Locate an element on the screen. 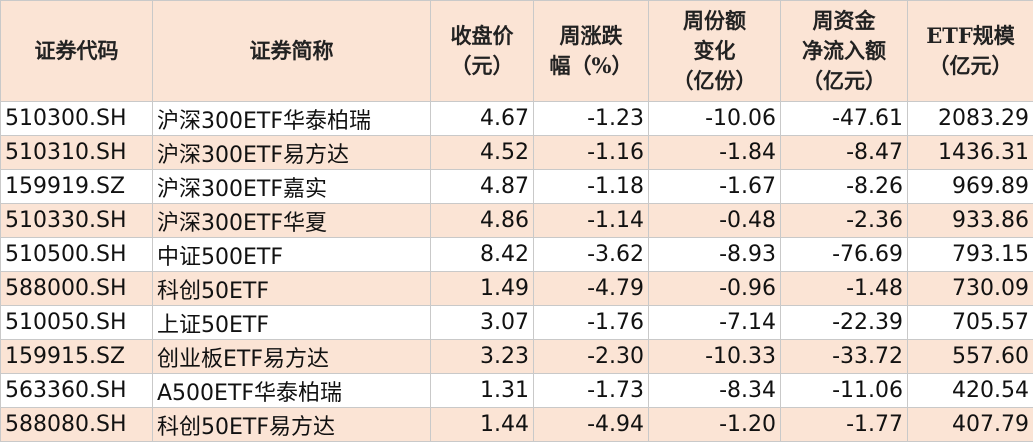 The height and width of the screenshot is (443, 1033). header-line: 周涨跌 is located at coordinates (591, 35).